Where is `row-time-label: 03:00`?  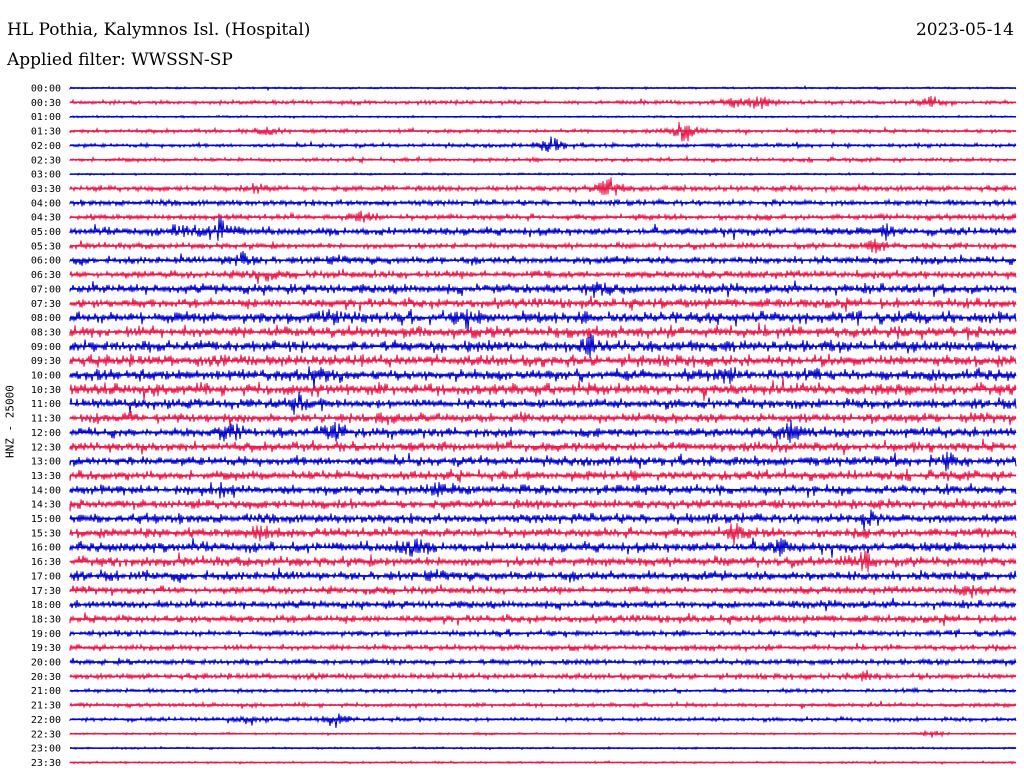
row-time-label: 03:00 is located at coordinates (46, 175).